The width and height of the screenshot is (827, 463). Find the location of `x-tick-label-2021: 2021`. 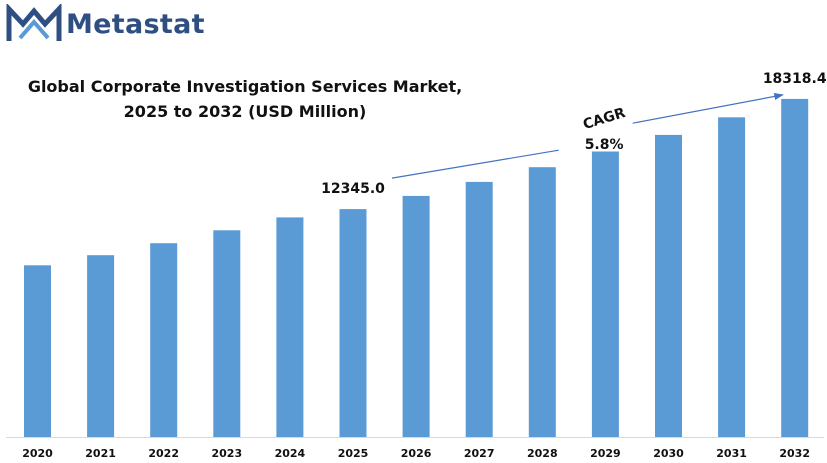

x-tick-label-2021: 2021 is located at coordinates (100, 453).